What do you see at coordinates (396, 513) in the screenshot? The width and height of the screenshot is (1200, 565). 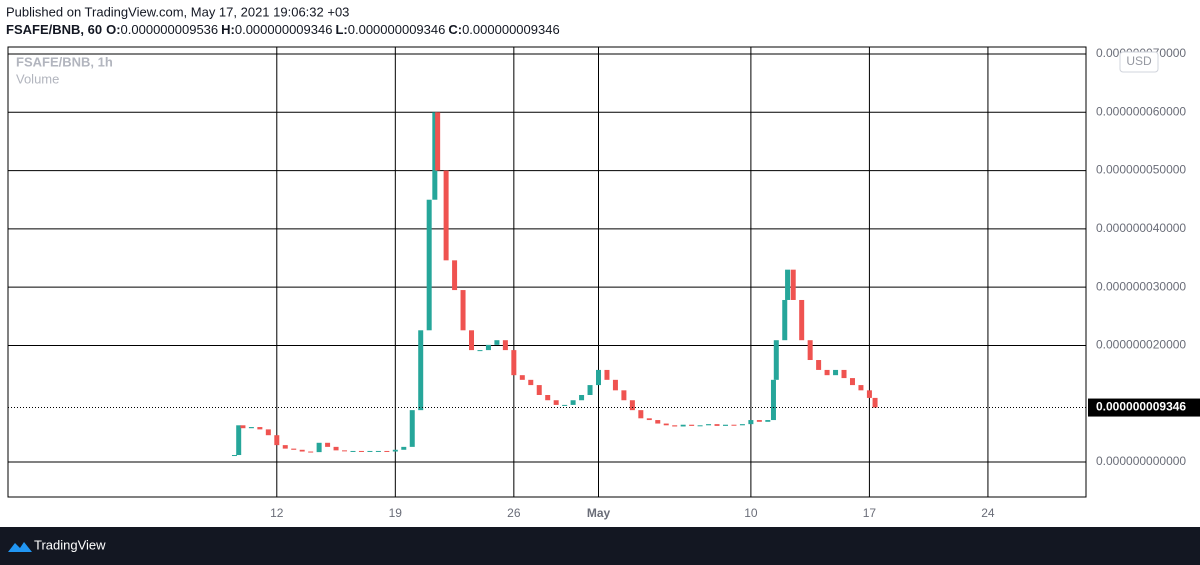 I see `x-tick-label: 19` at bounding box center [396, 513].